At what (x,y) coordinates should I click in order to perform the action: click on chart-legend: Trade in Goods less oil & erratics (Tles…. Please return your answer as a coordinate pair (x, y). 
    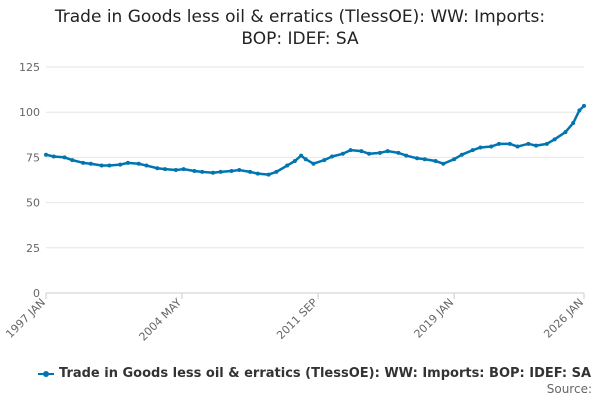
    Looking at the image, I should click on (314, 373).